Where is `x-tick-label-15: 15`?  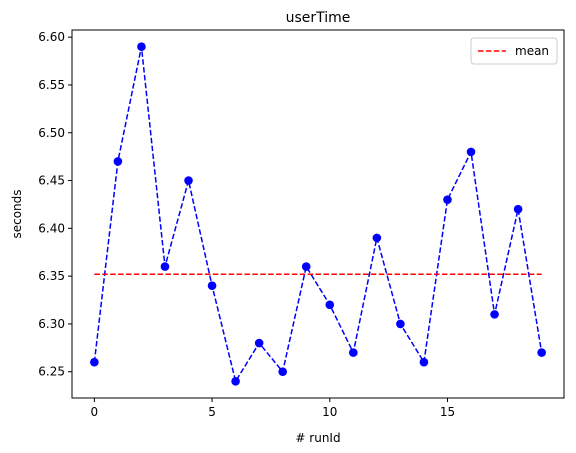 x-tick-label-15: 15 is located at coordinates (447, 412).